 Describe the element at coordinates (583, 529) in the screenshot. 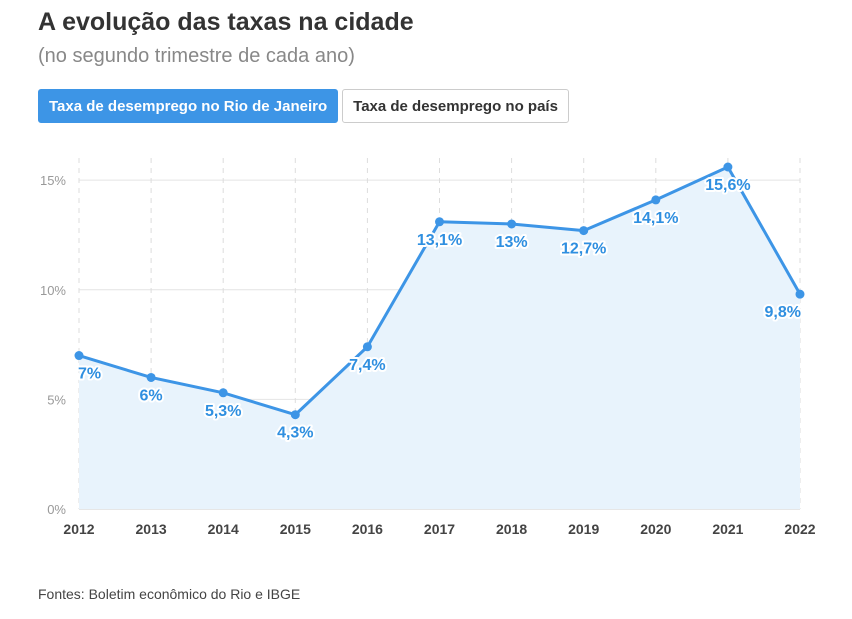

I see `x-tick-label: 2019` at that location.